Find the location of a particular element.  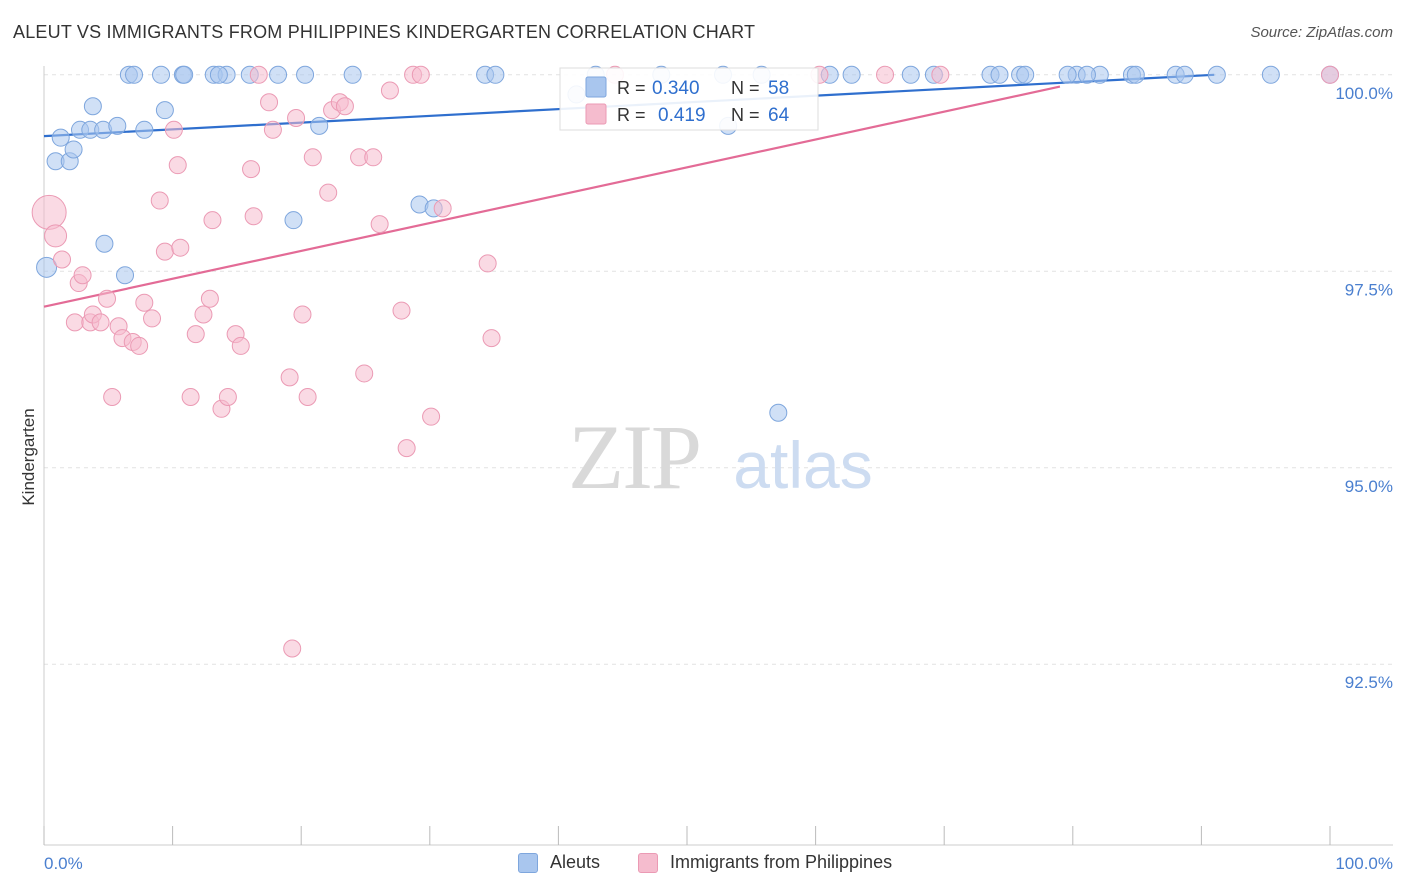

legend-item-philippines: Immigrants from Philippines is located at coordinates (765, 862).